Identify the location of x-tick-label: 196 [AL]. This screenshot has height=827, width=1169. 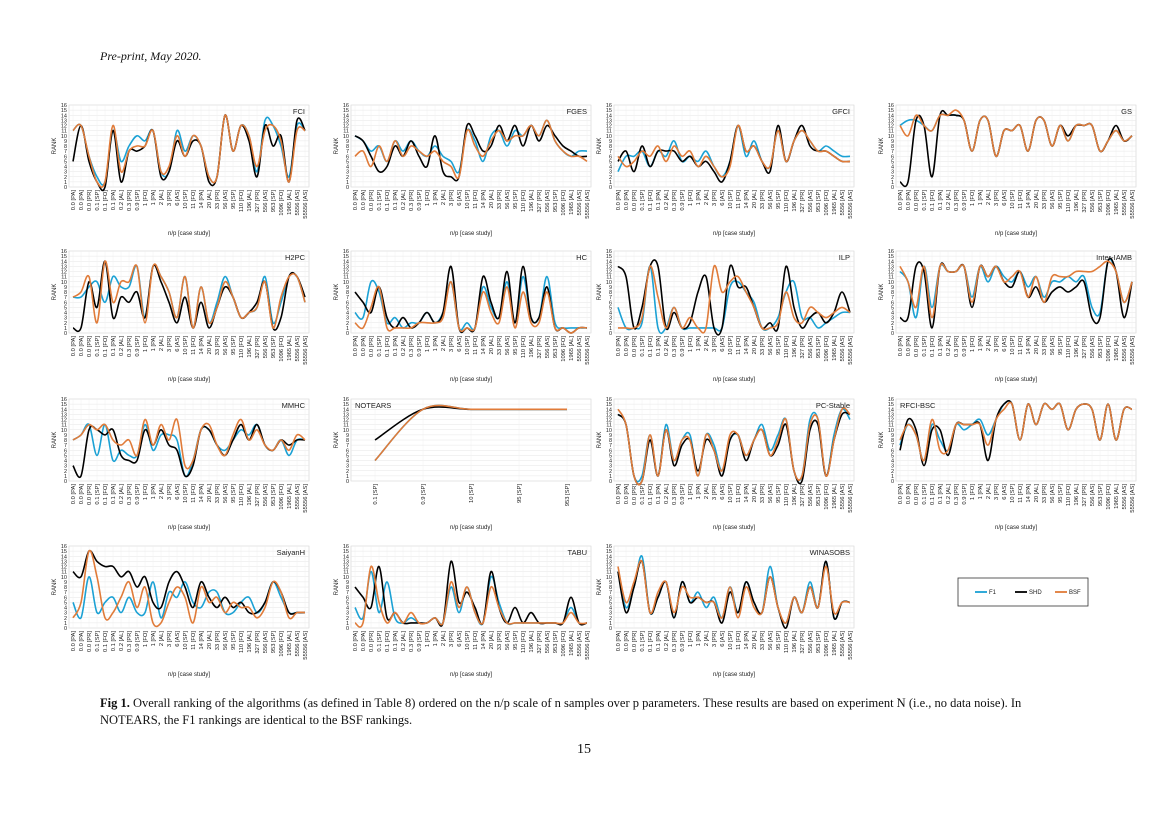
(250, 642).